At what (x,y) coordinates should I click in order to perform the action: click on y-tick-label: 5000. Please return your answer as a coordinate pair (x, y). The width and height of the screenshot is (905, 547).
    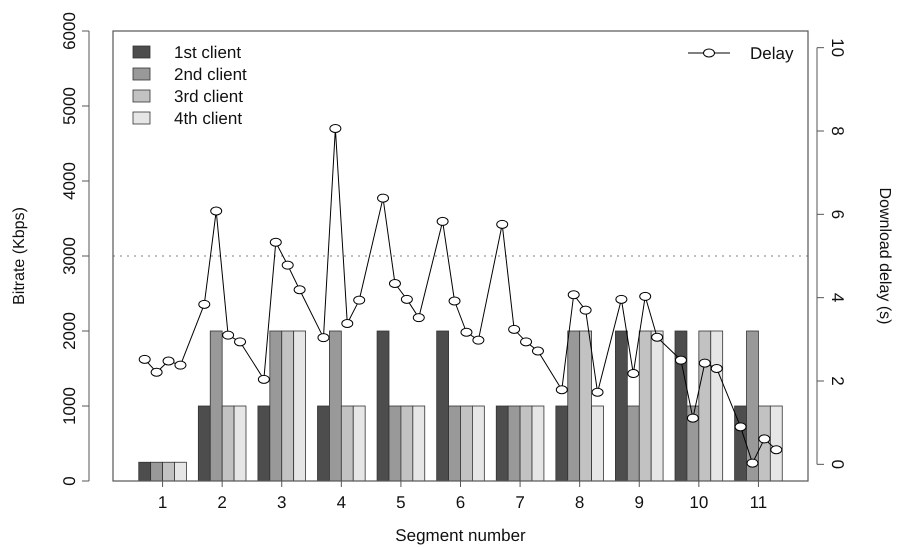
    Looking at the image, I should click on (69, 106).